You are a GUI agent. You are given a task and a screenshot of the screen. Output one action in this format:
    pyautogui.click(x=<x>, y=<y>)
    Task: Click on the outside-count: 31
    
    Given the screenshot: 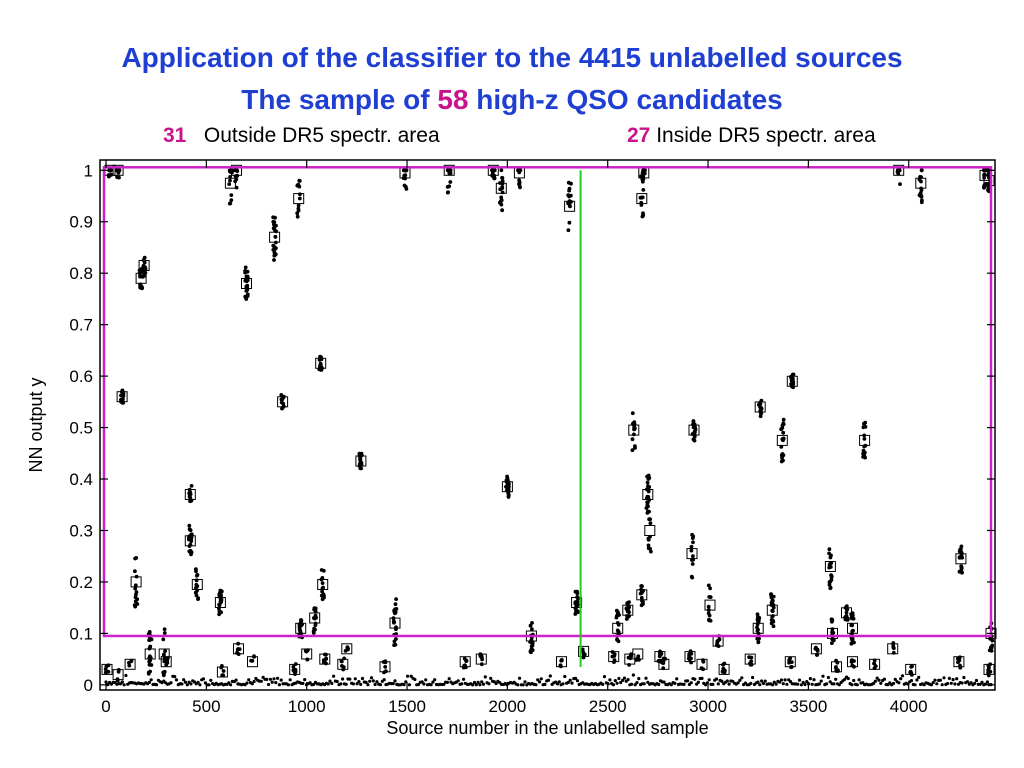 What is the action you would take?
    pyautogui.click(x=175, y=135)
    